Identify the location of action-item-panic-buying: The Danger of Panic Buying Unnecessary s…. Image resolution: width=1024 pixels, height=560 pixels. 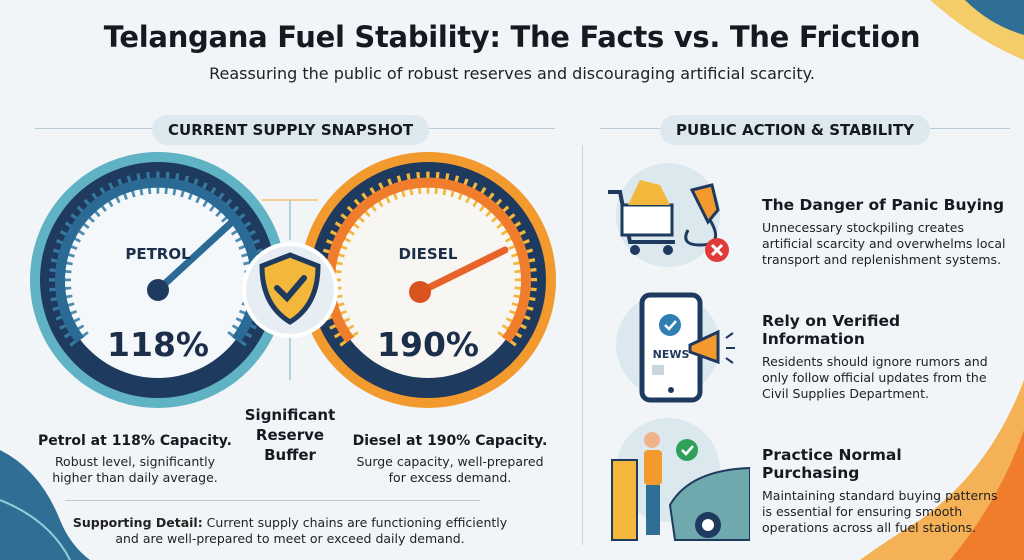
(892, 232).